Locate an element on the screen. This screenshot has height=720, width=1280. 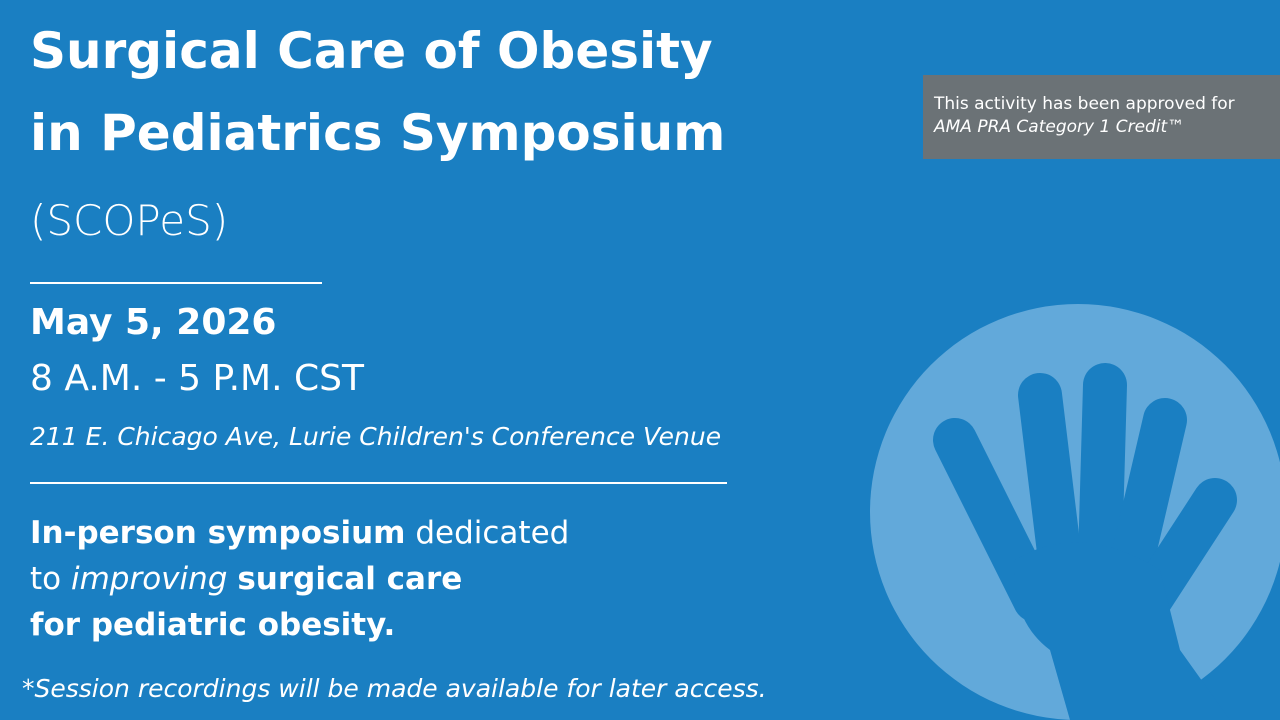
text: AMA PRA Category 1 Credit™ is located at coordinates (1059, 127).